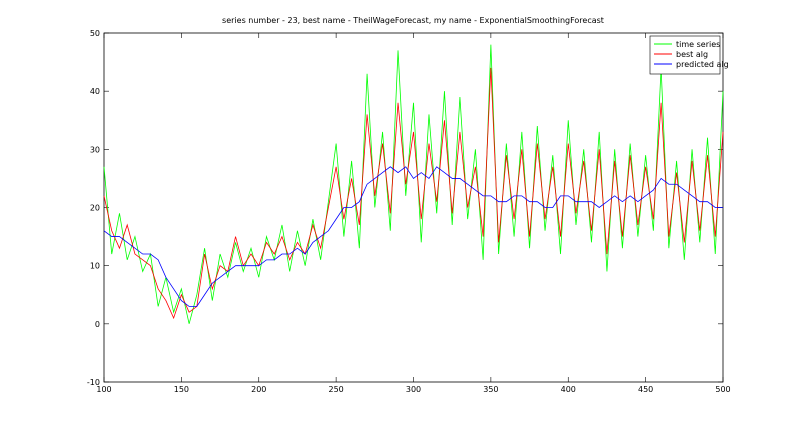 Image resolution: width=800 pixels, height=430 pixels. I want to click on legend-label: best alg, so click(692, 54).